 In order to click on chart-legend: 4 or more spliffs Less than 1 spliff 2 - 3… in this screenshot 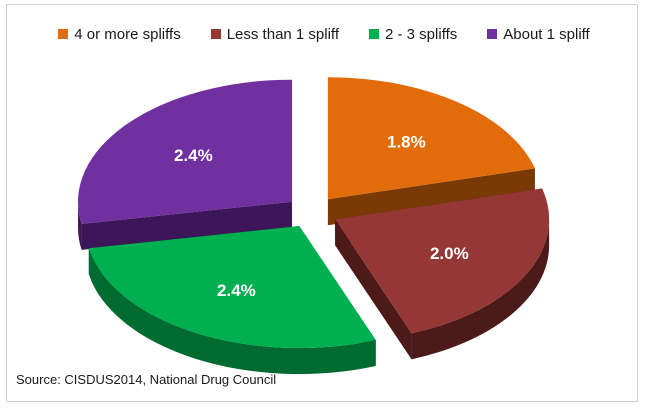, I will do `click(324, 34)`.